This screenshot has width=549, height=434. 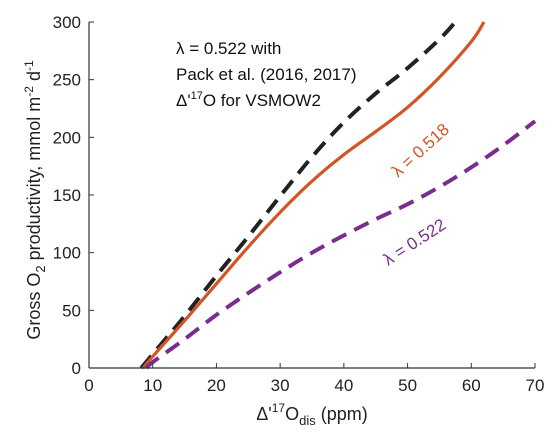 What do you see at coordinates (311, 414) in the screenshot?
I see `x-axis-label: Δ'17Odis (ppm)` at bounding box center [311, 414].